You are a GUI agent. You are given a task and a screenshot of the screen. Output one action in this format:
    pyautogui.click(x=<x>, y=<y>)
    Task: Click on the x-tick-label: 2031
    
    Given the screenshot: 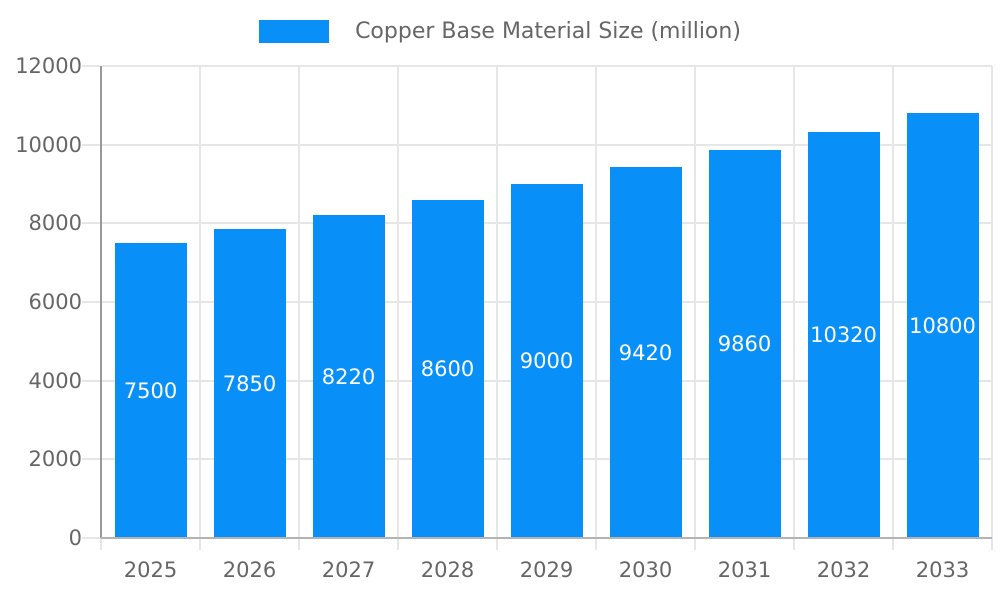 What is the action you would take?
    pyautogui.click(x=744, y=570)
    